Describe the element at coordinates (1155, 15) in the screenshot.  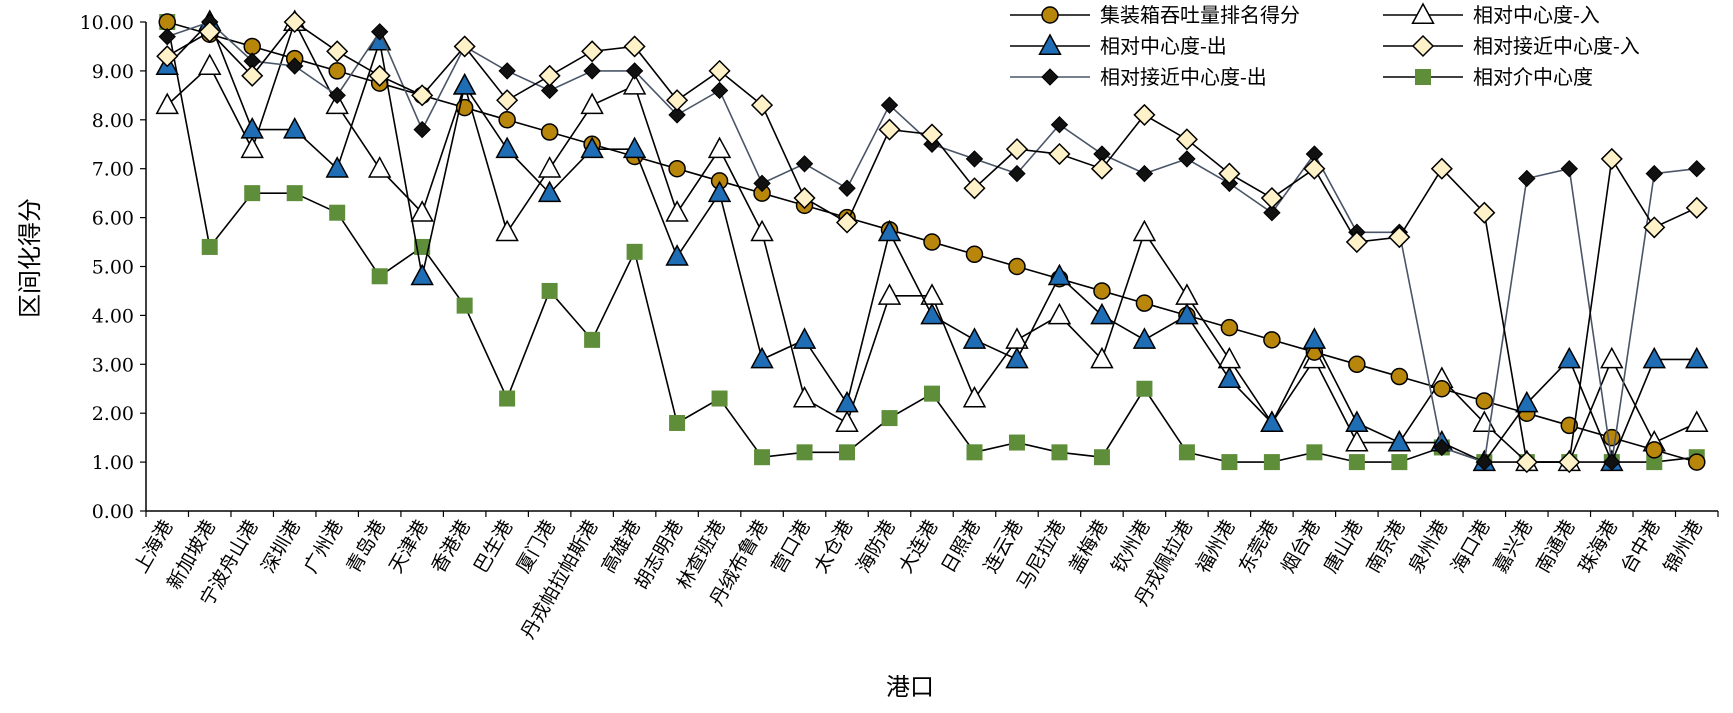
I see `legend-item-0: 集装箱吞吐量排名得分` at that location.